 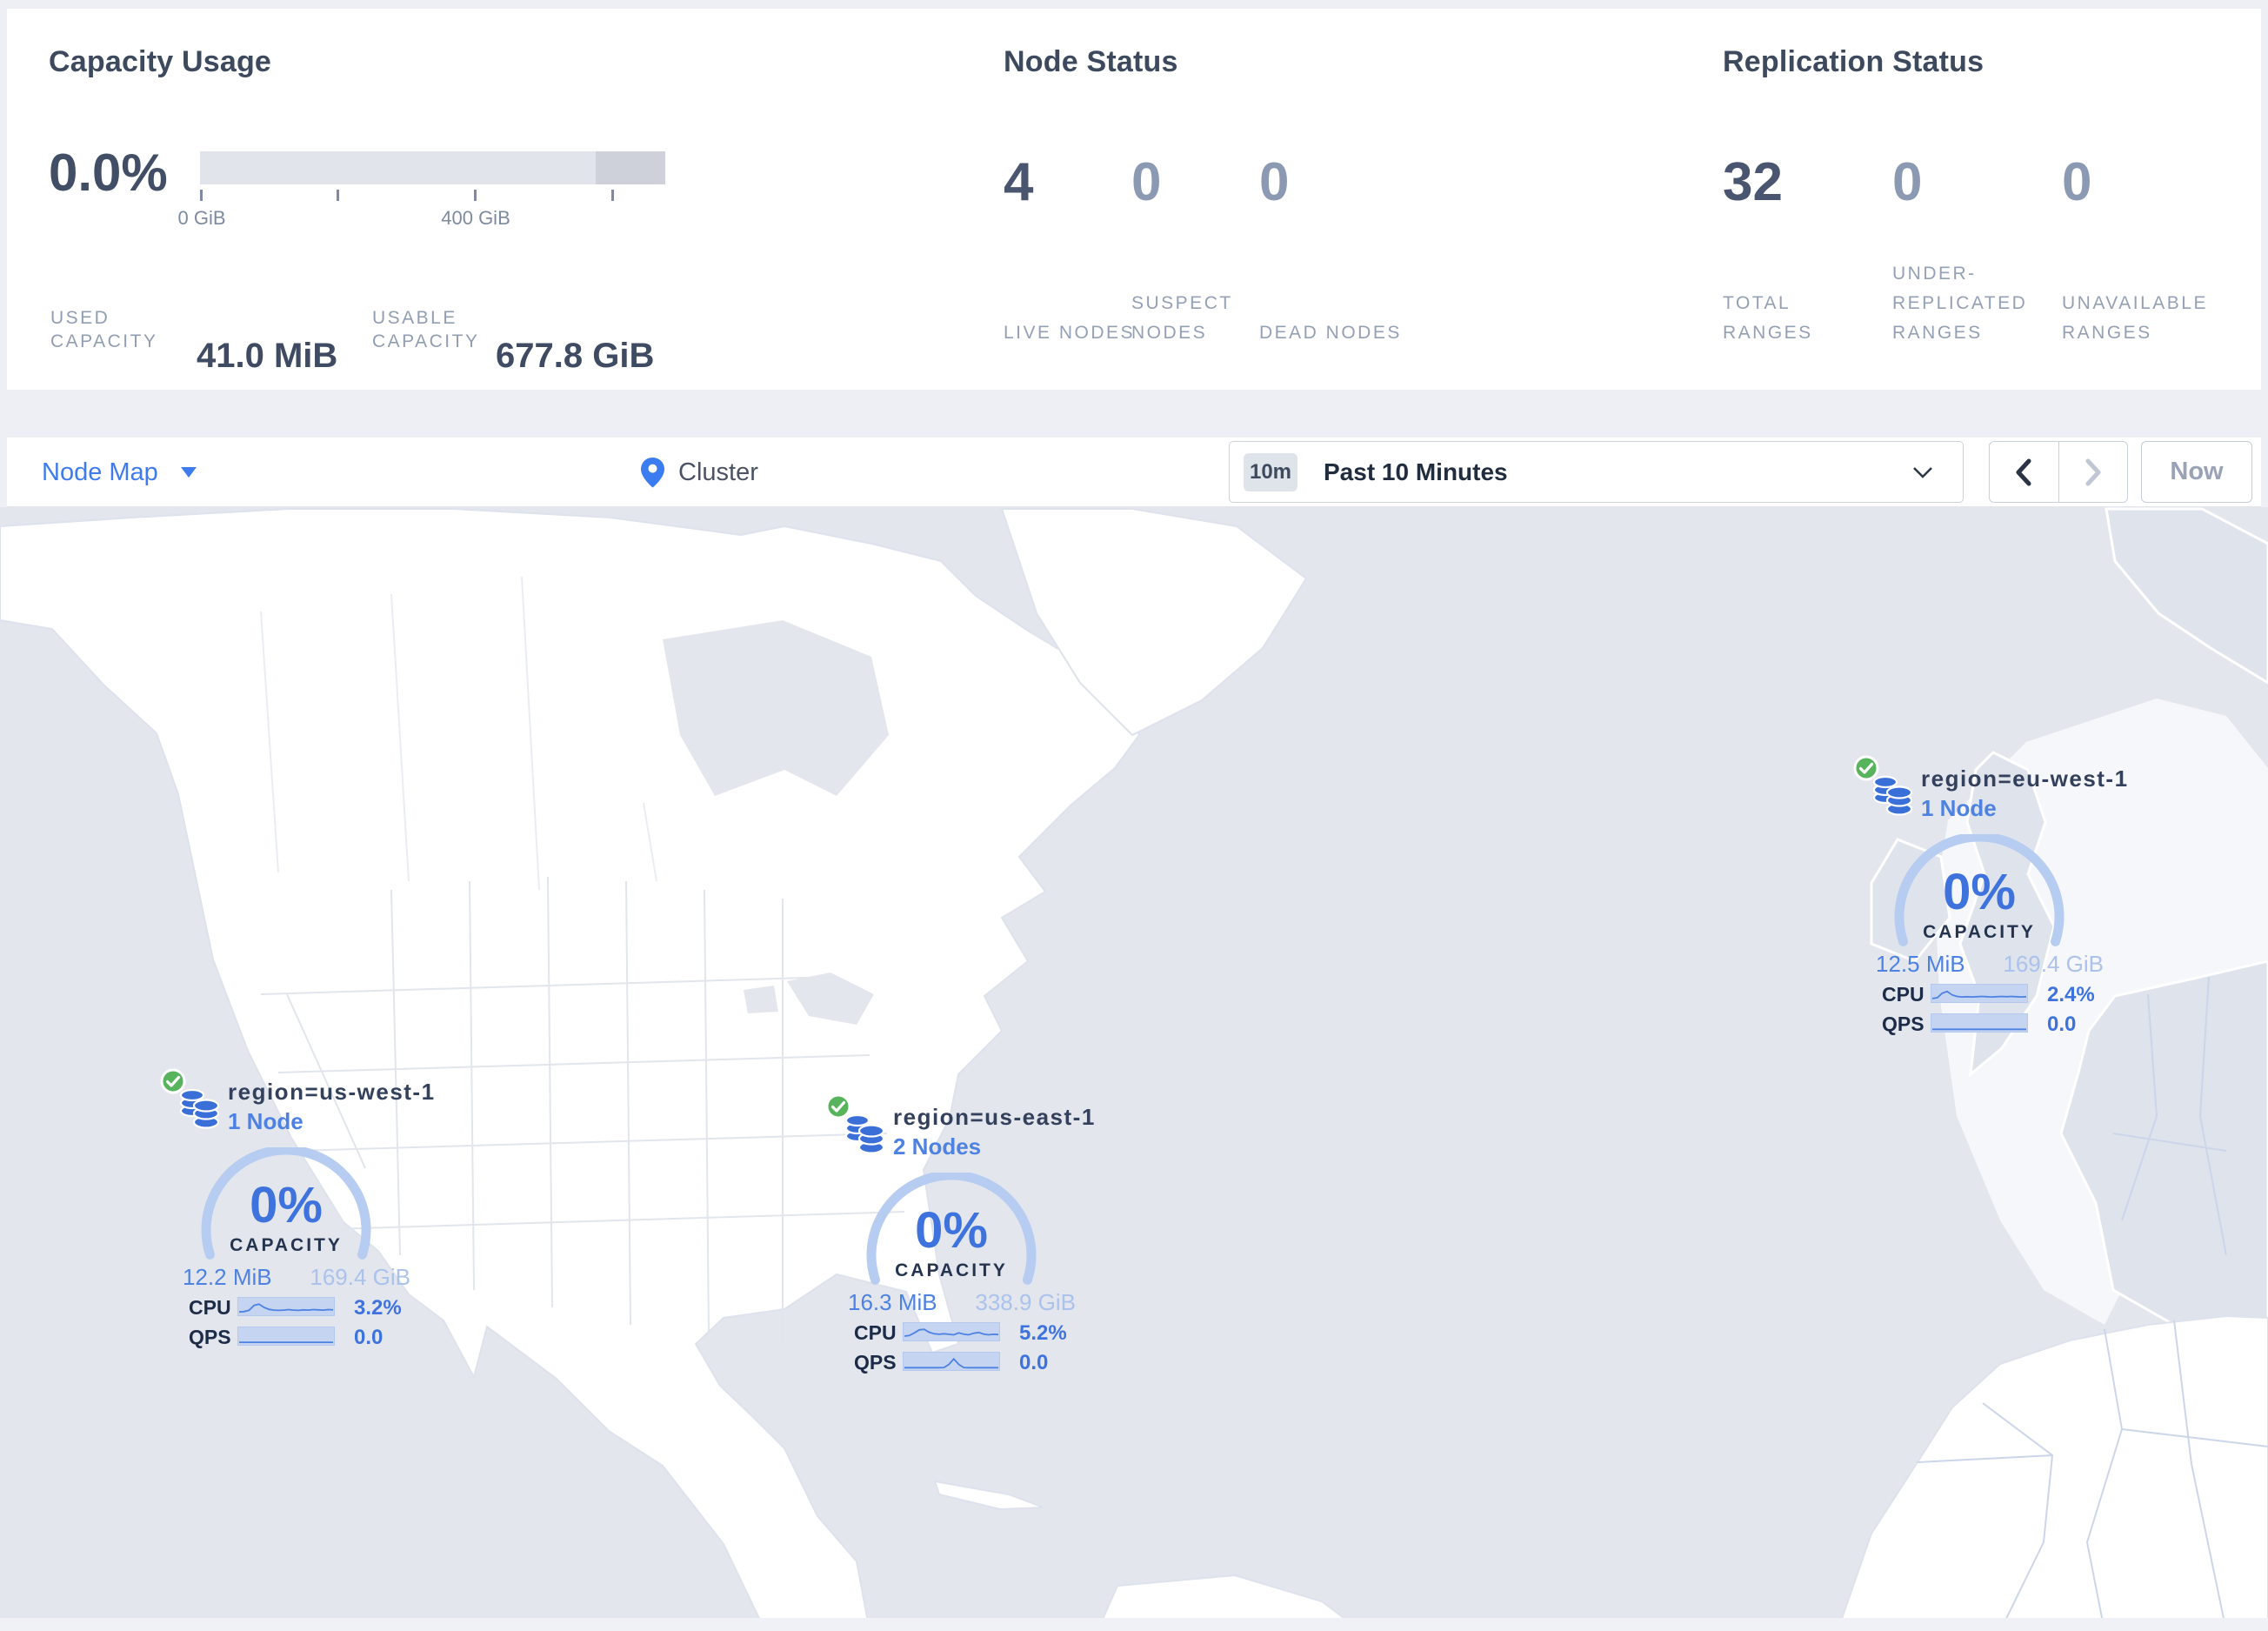 I want to click on capacity-used-percent: 0.0%, so click(x=108, y=173).